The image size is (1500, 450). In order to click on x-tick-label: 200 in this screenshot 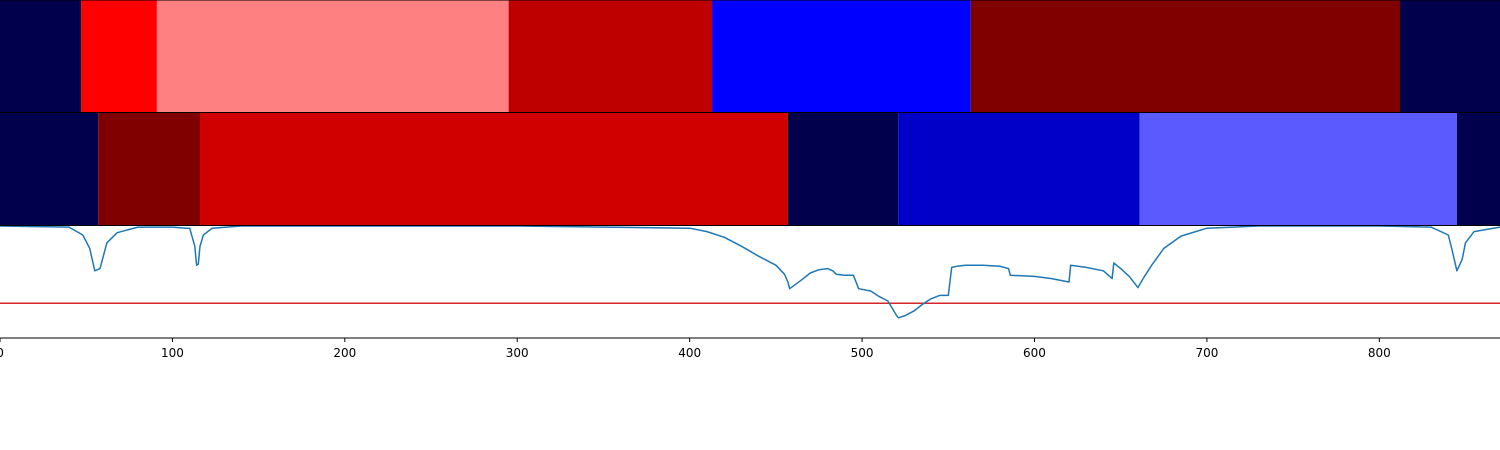, I will do `click(344, 353)`.